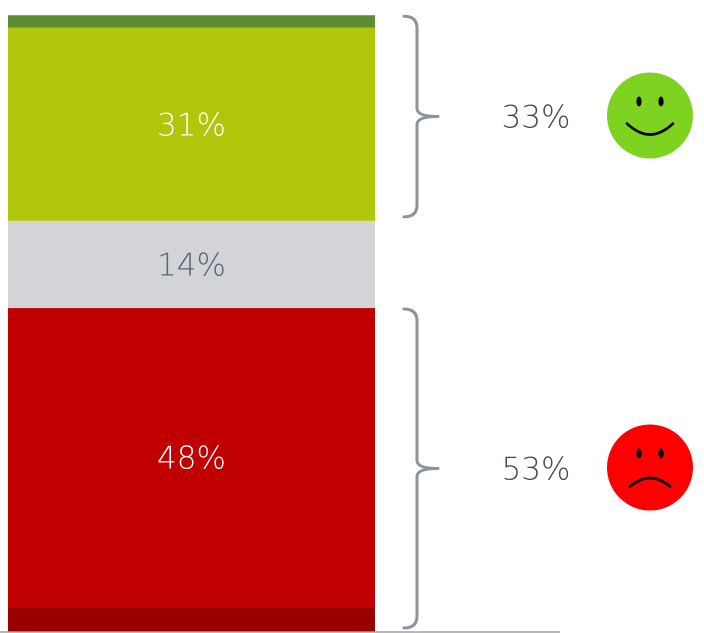  I want to click on sad-face-icon-eye-left, so click(639, 453).